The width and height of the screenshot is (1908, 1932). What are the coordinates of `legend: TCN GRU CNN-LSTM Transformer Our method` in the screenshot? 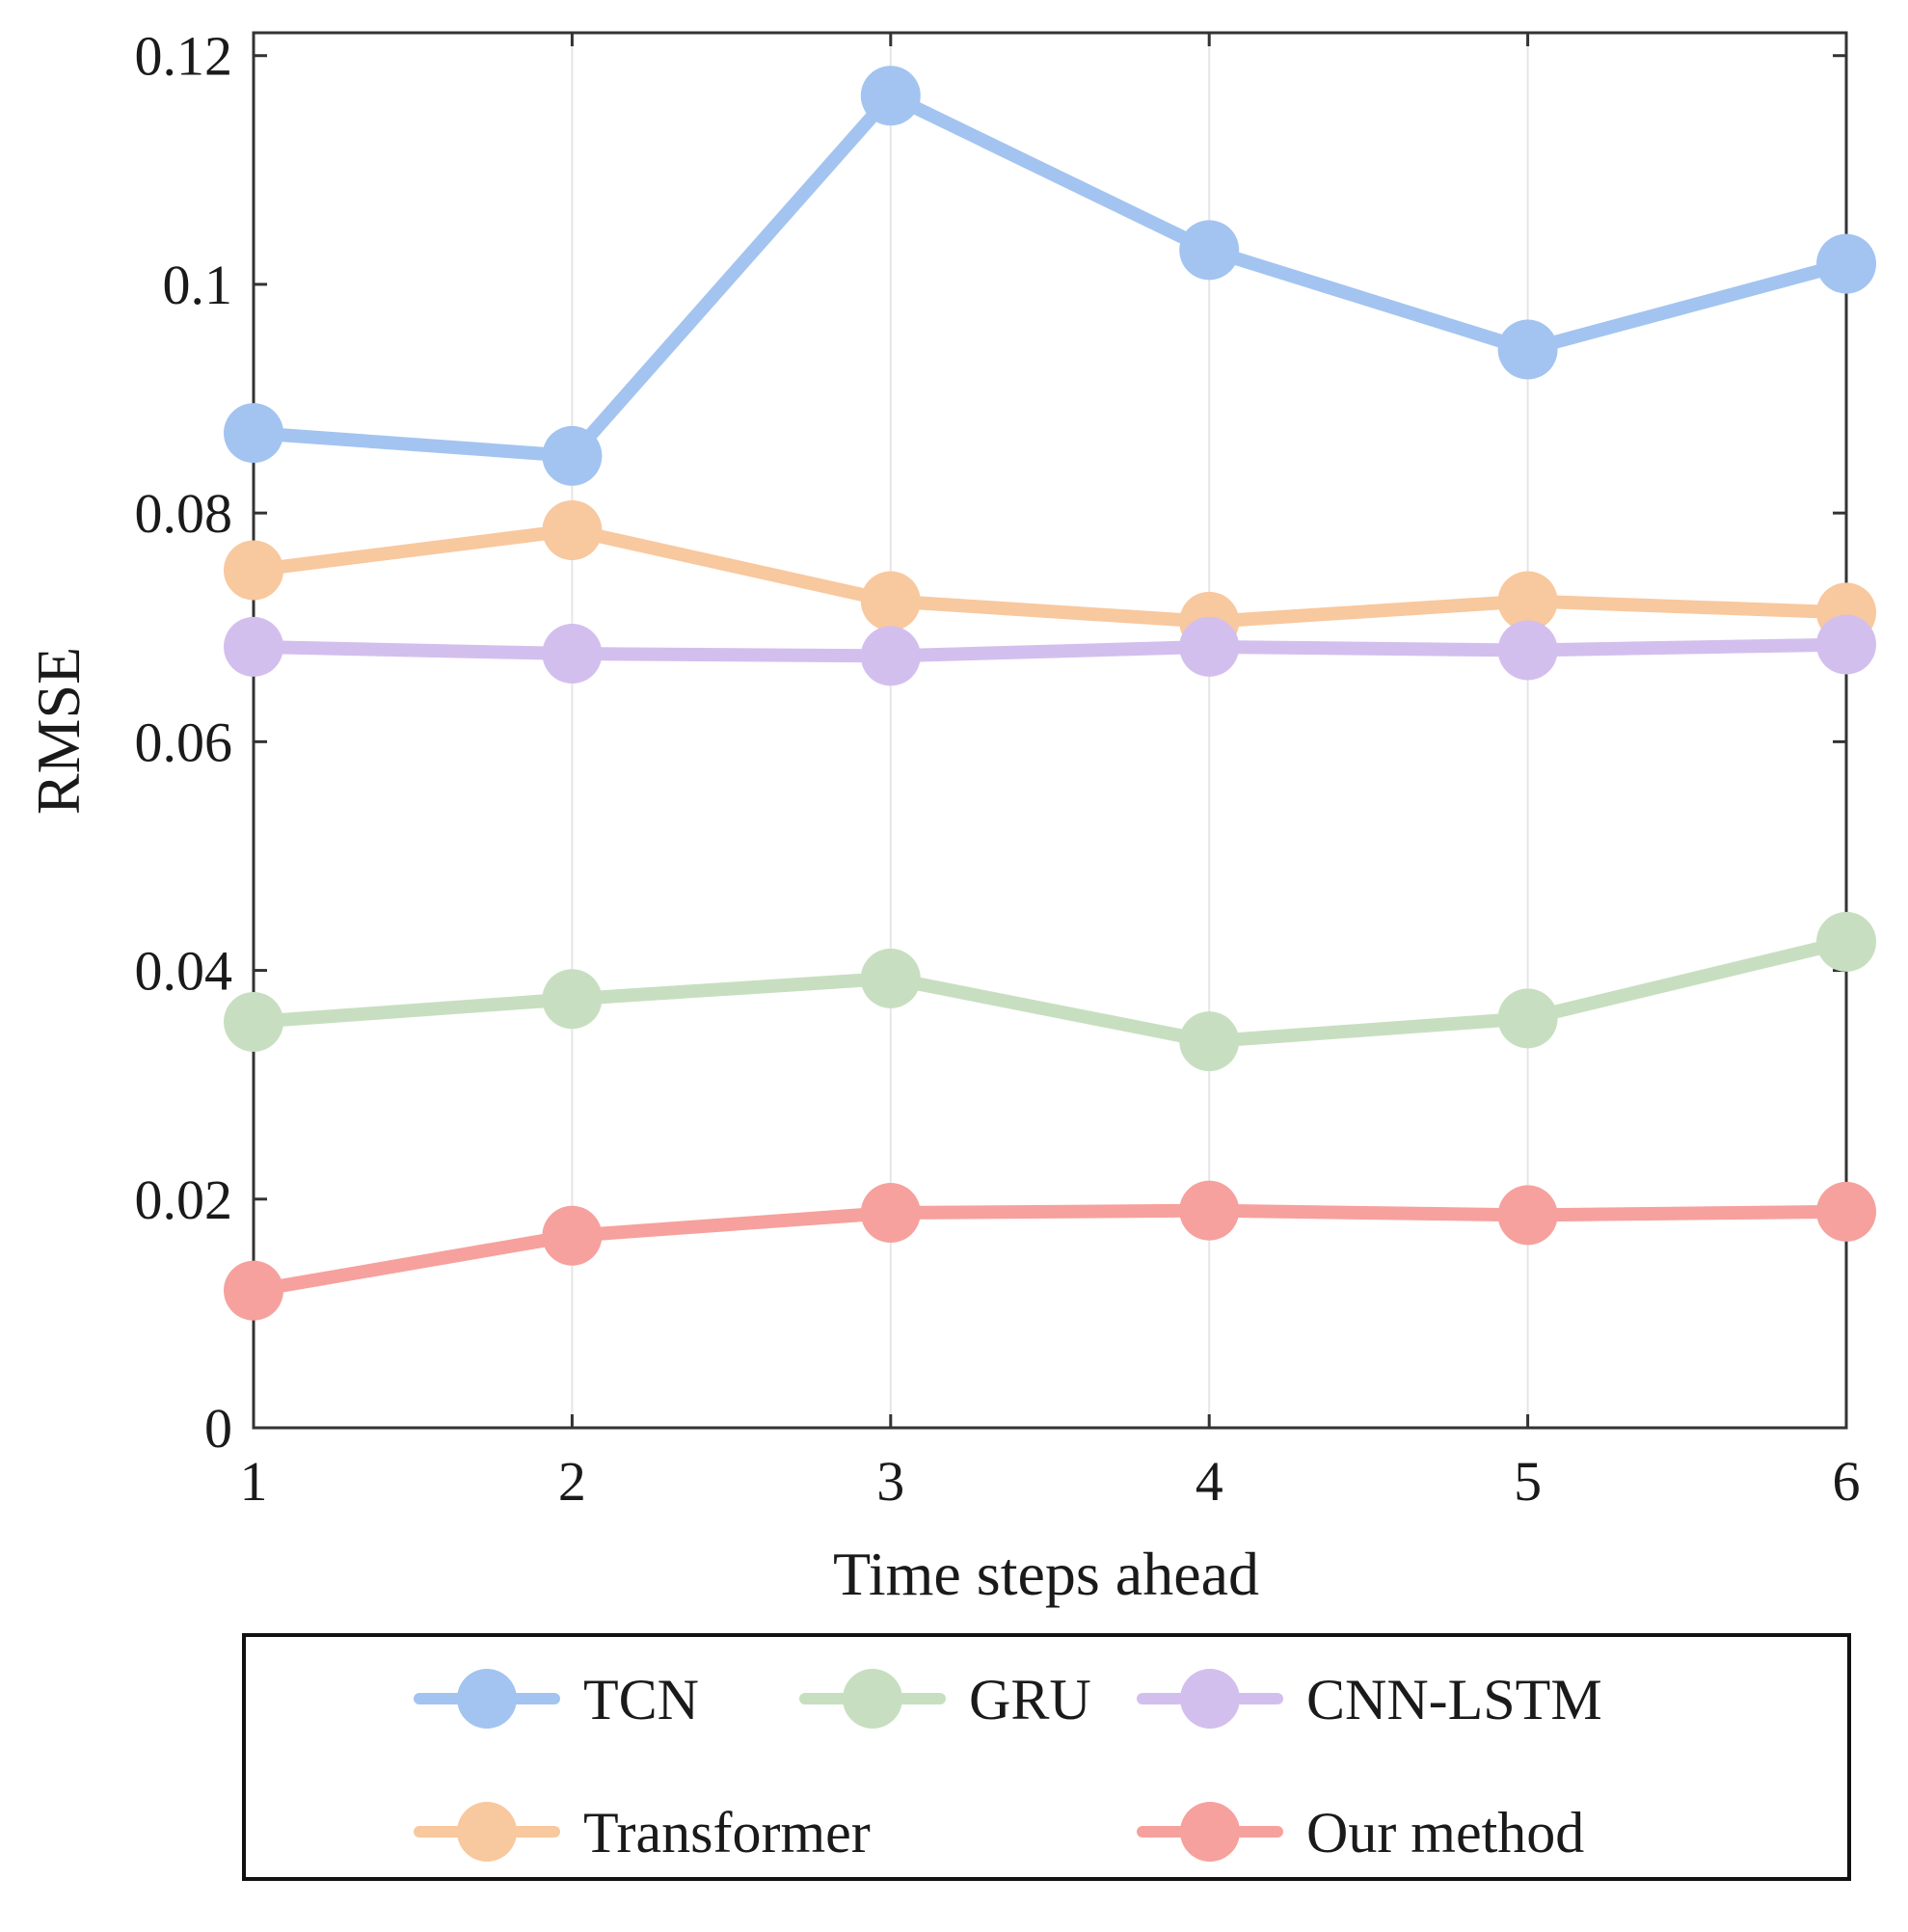 It's located at (1046, 1757).